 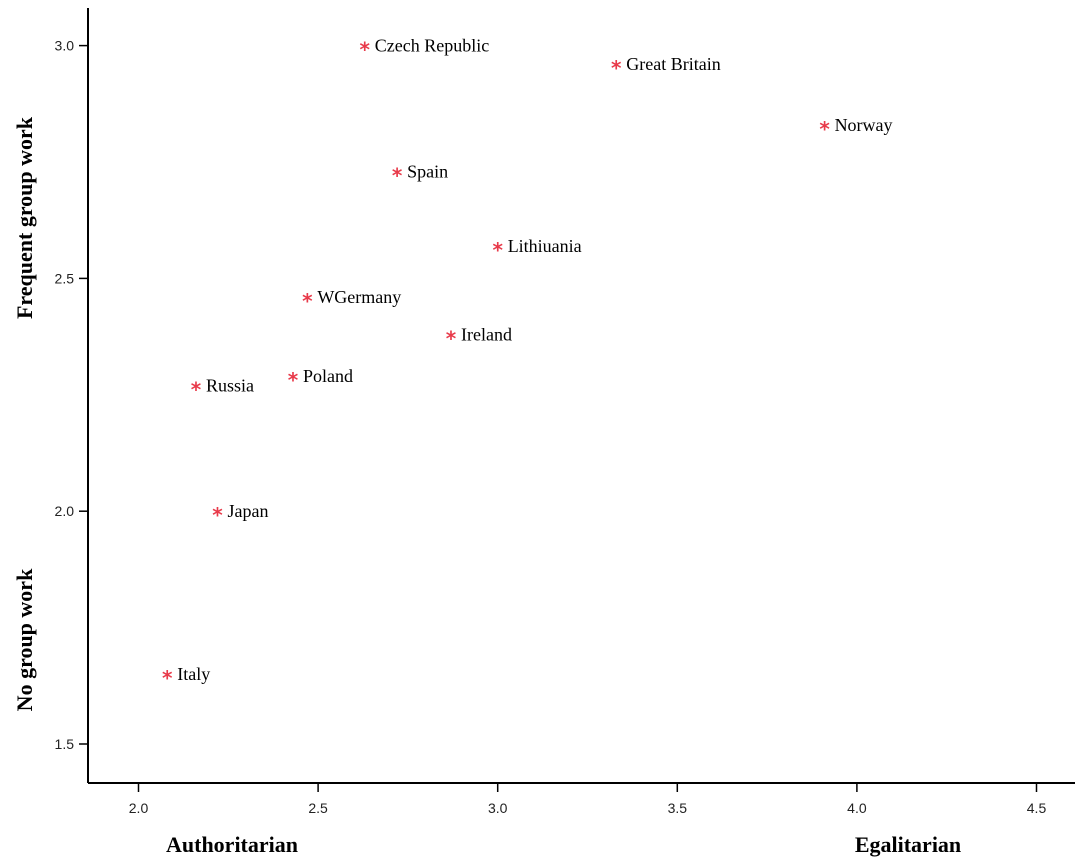 What do you see at coordinates (486, 334) in the screenshot?
I see `data-point-label: Ireland` at bounding box center [486, 334].